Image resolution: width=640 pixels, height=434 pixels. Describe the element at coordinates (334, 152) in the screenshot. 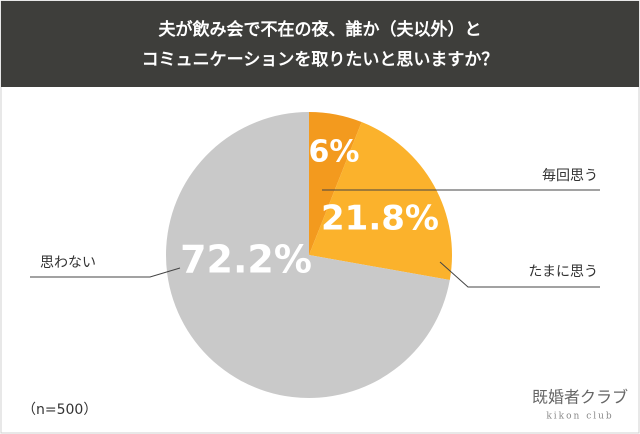

I see `value-label: 6%` at that location.